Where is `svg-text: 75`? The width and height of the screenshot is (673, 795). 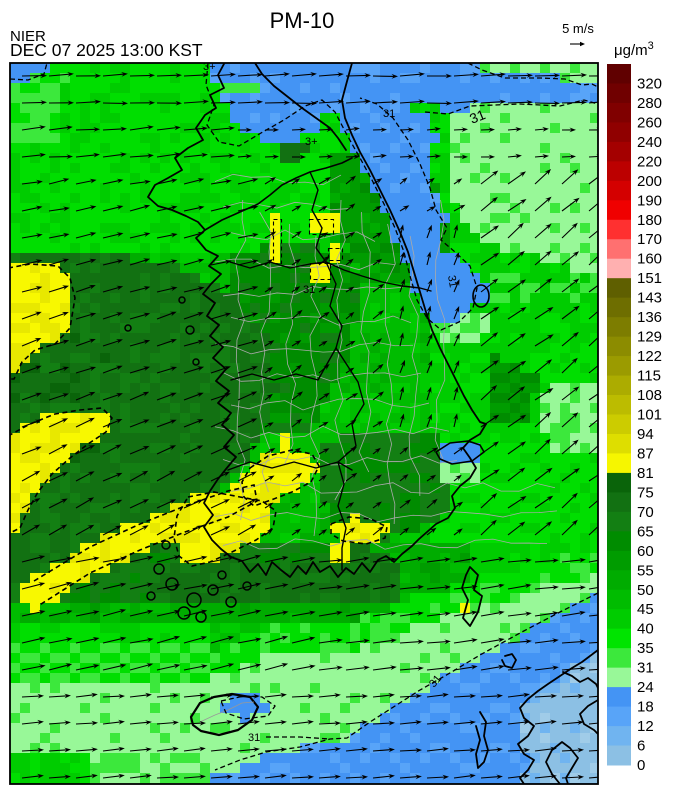 svg-text: 75 is located at coordinates (645, 492).